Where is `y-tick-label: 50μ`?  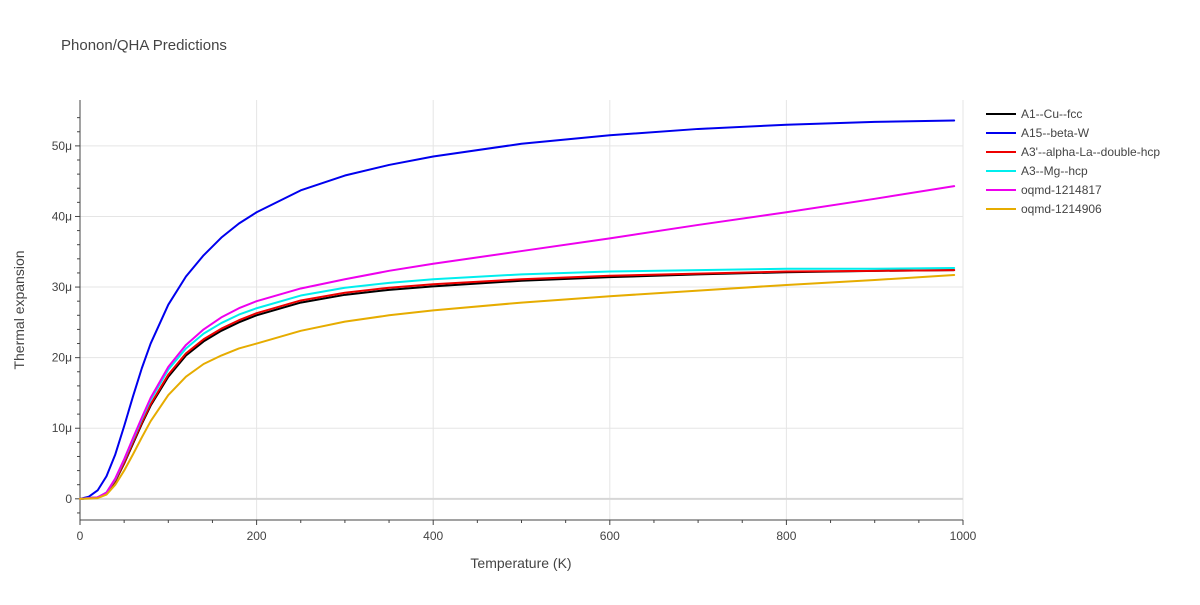 y-tick-label: 50μ is located at coordinates (62, 146).